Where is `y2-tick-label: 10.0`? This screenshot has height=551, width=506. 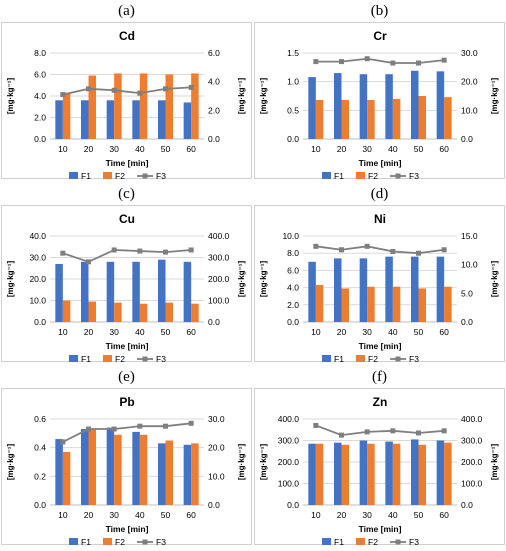 y2-tick-label: 10.0 is located at coordinates (216, 476).